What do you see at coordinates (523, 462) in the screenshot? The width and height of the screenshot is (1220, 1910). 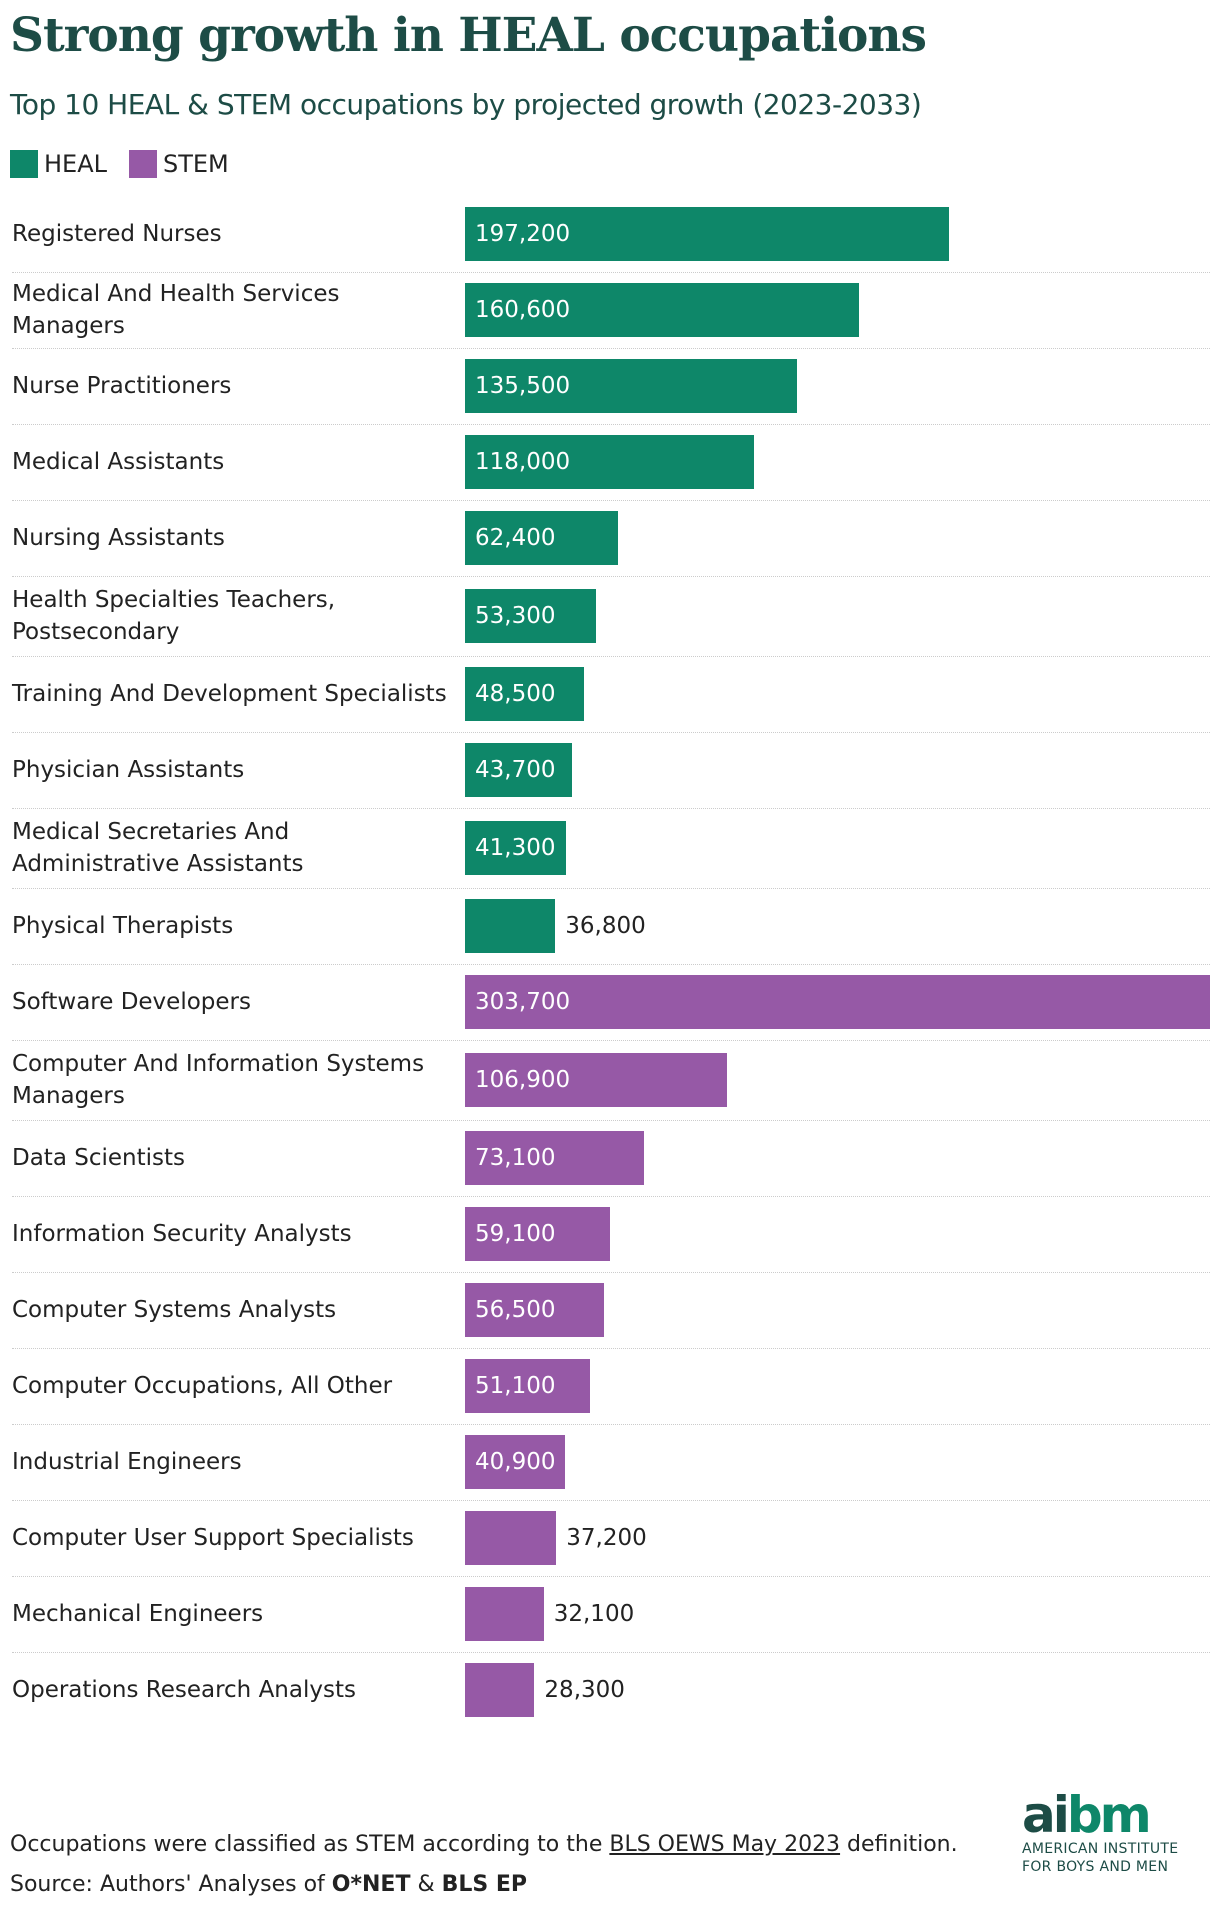 I see `value-label: 118,000` at bounding box center [523, 462].